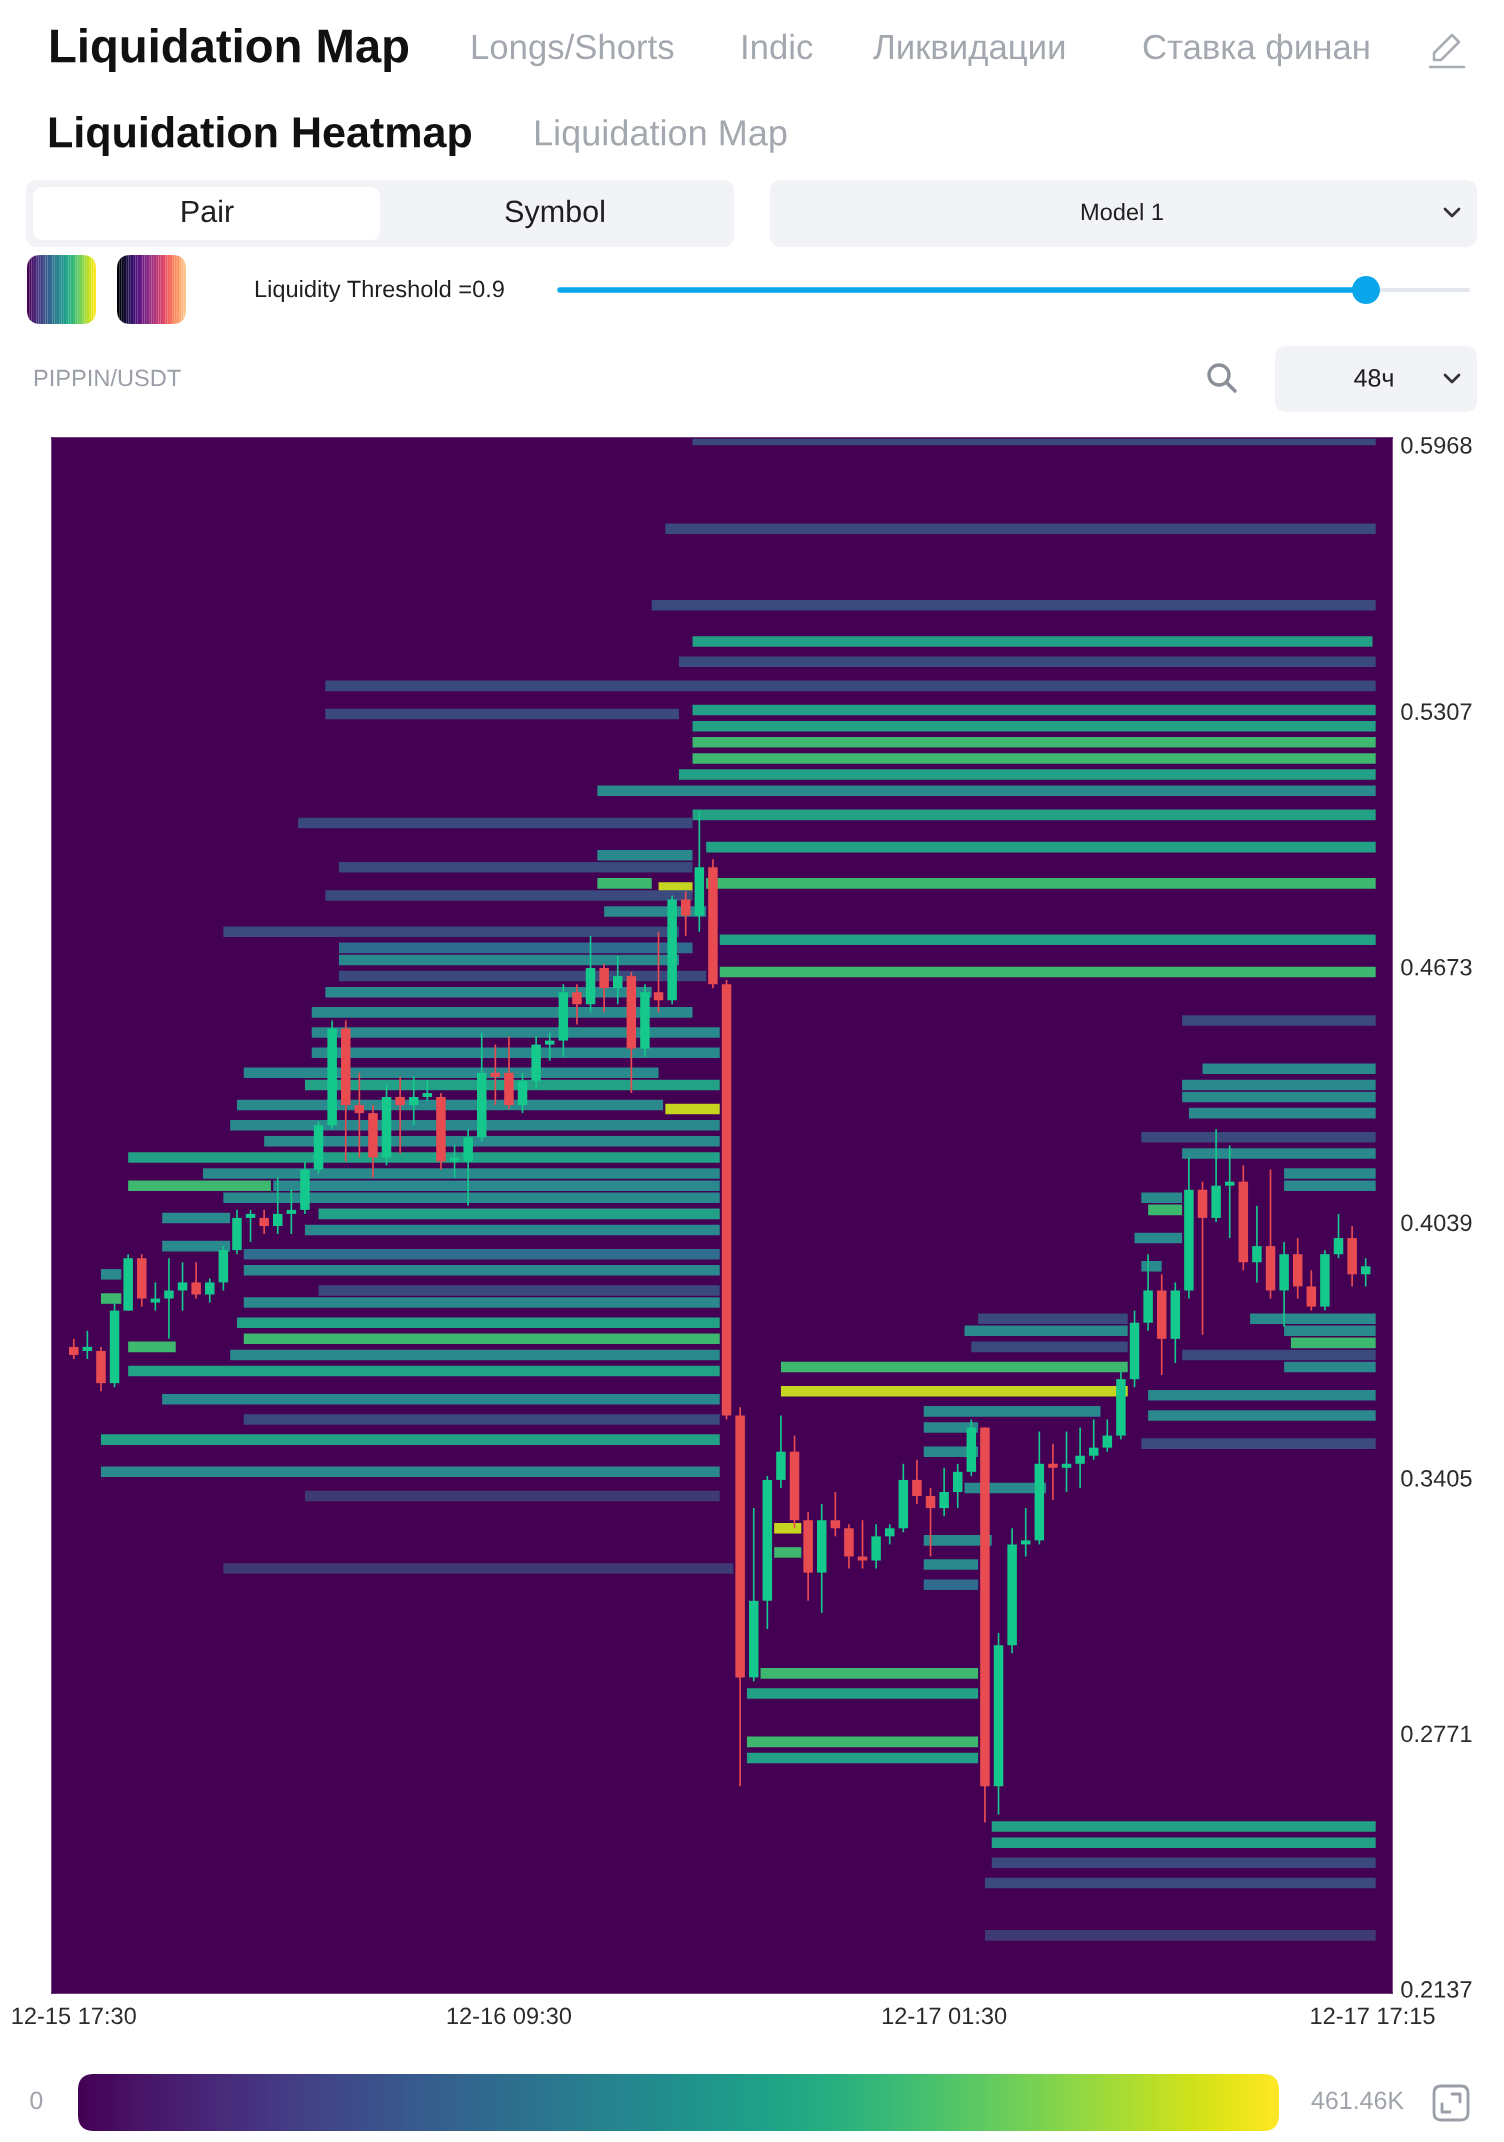 Image resolution: width=1504 pixels, height=2142 pixels. I want to click on text: Model 1, so click(1122, 212).